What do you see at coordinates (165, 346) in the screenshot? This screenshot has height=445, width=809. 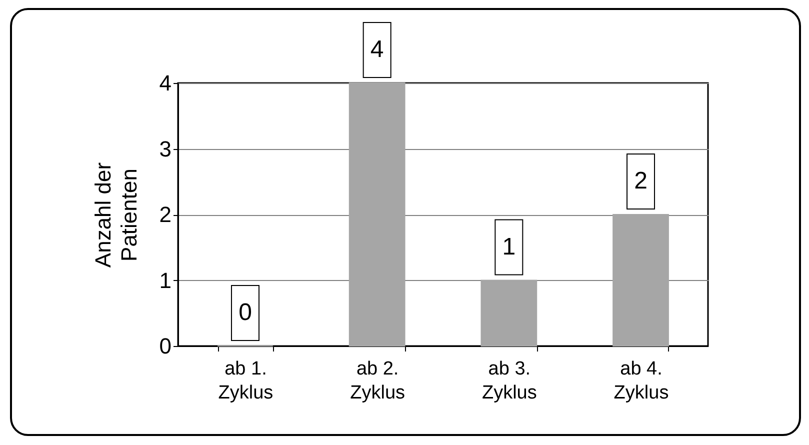 I see `y-tick-label: 0` at bounding box center [165, 346].